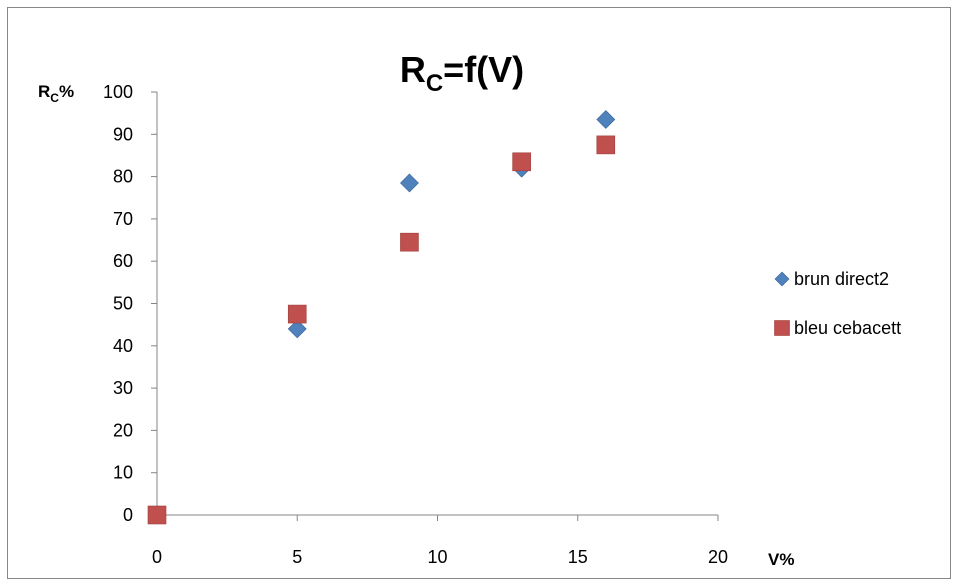 This screenshot has width=957, height=584. I want to click on chart-title-main: R, so click(413, 69).